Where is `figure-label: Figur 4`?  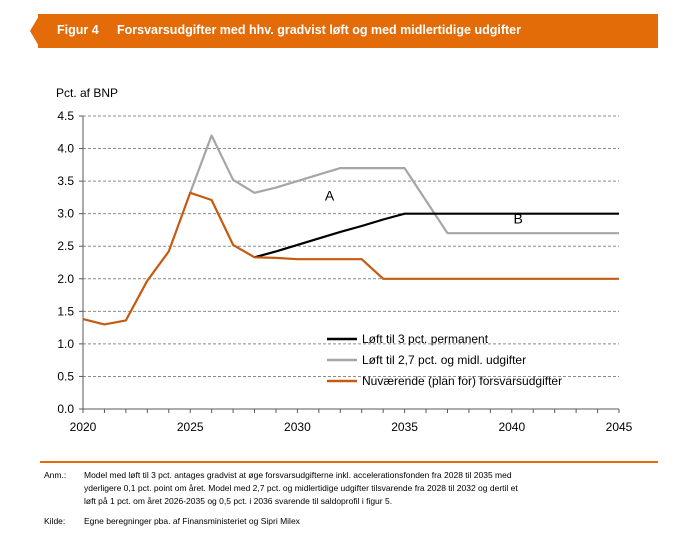
figure-label: Figur 4 is located at coordinates (78, 30).